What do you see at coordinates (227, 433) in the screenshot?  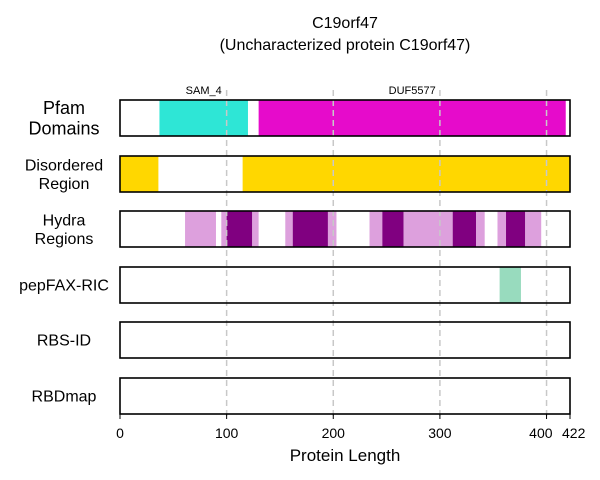 I see `x-tick-label: 100` at bounding box center [227, 433].